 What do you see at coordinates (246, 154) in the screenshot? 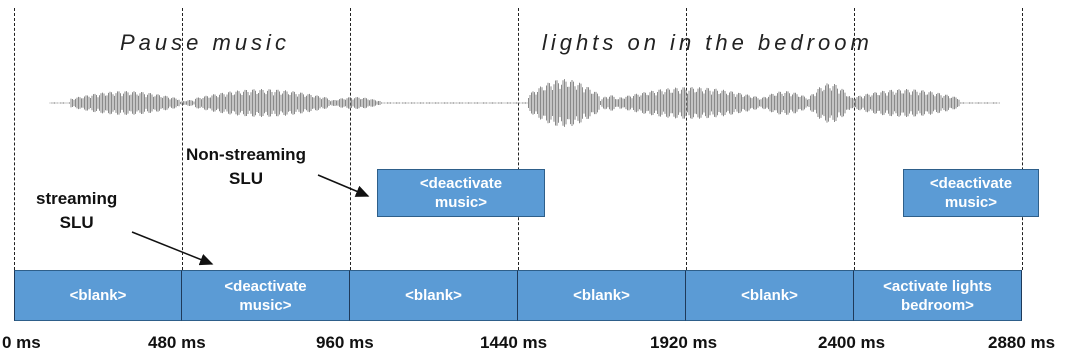
I see `label-line: Non-streaming` at bounding box center [246, 154].